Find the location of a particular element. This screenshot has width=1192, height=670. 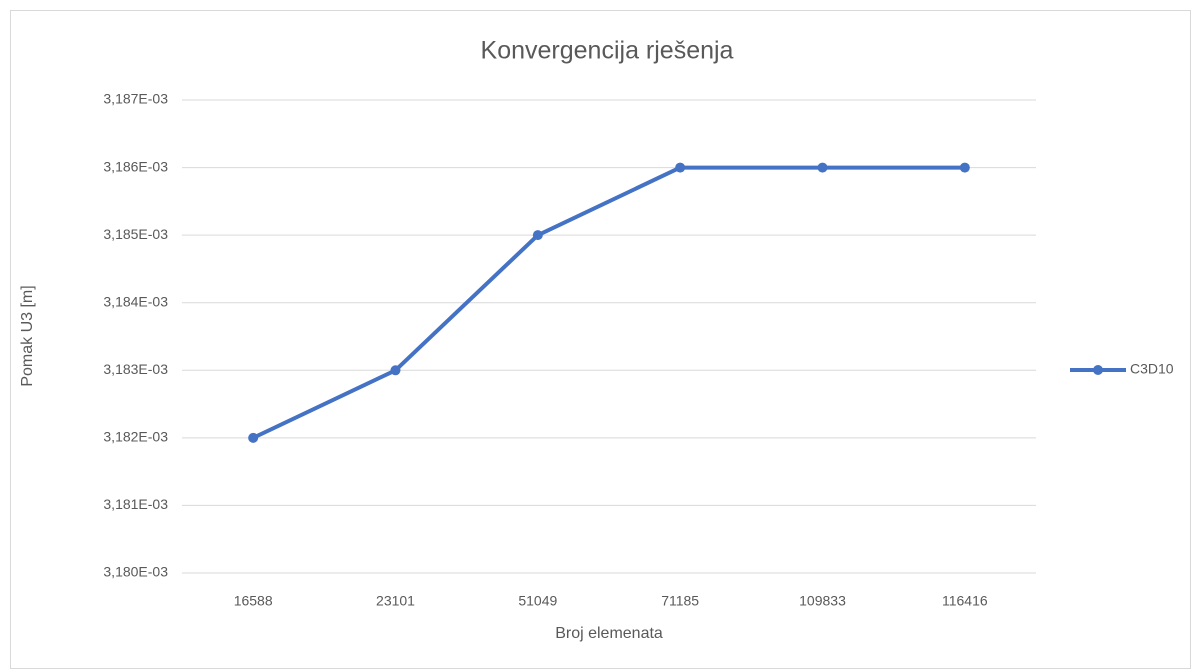

legend-marker is located at coordinates (1098, 370).